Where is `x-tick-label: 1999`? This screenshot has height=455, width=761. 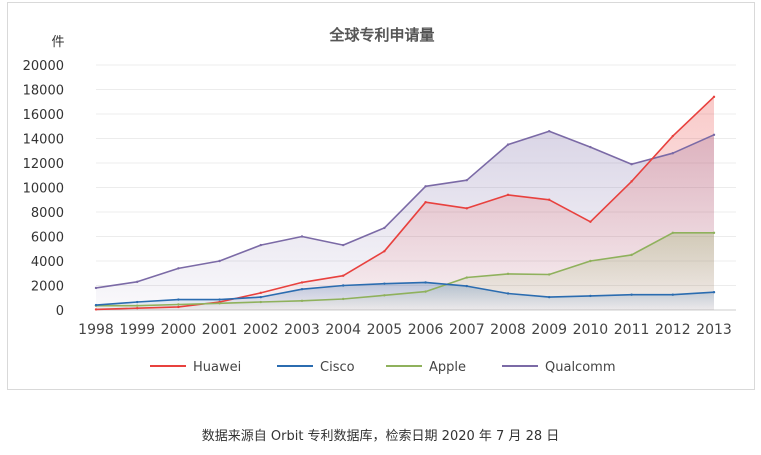
x-tick-label: 1999 is located at coordinates (137, 330).